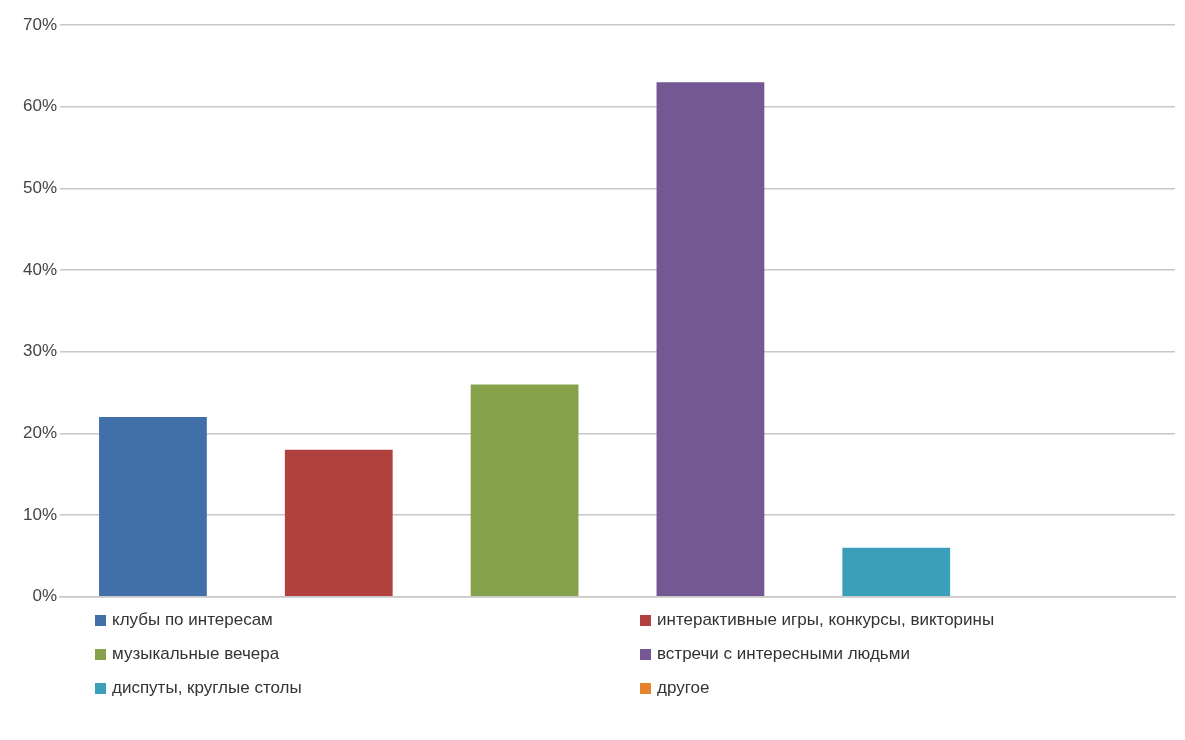 The image size is (1185, 740). Describe the element at coordinates (40, 106) in the screenshot. I see `y-tick-label: 60%` at that location.